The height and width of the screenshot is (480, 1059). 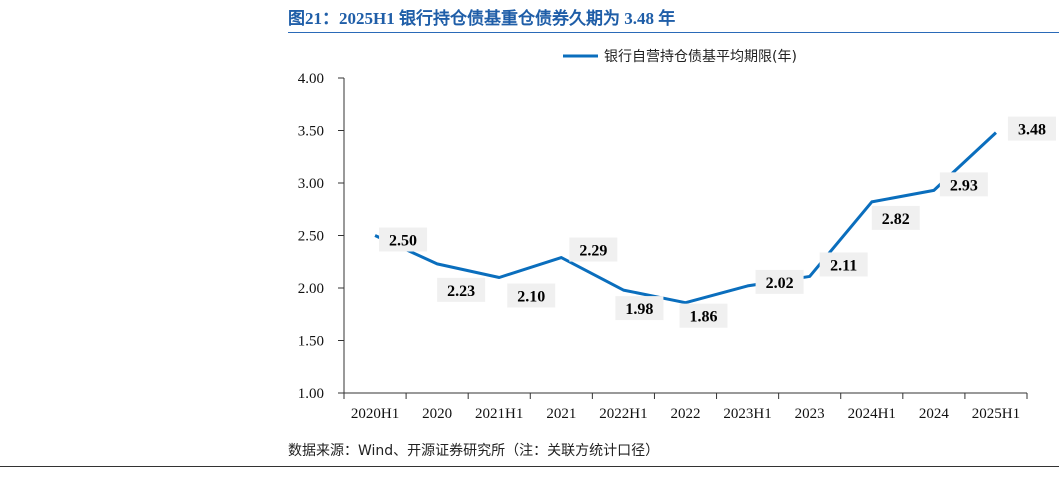 What do you see at coordinates (311, 132) in the screenshot?
I see `y-tick-label: 3.50` at bounding box center [311, 132].